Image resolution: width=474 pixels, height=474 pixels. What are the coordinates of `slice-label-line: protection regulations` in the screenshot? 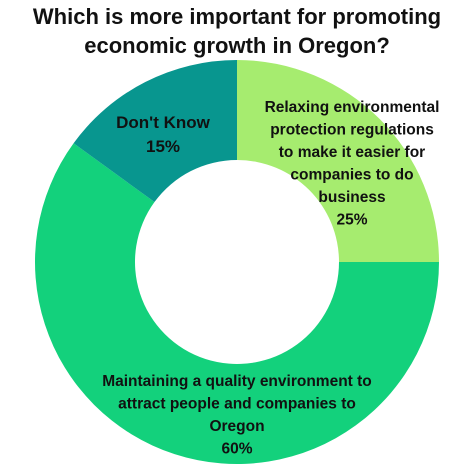 It's located at (352, 130).